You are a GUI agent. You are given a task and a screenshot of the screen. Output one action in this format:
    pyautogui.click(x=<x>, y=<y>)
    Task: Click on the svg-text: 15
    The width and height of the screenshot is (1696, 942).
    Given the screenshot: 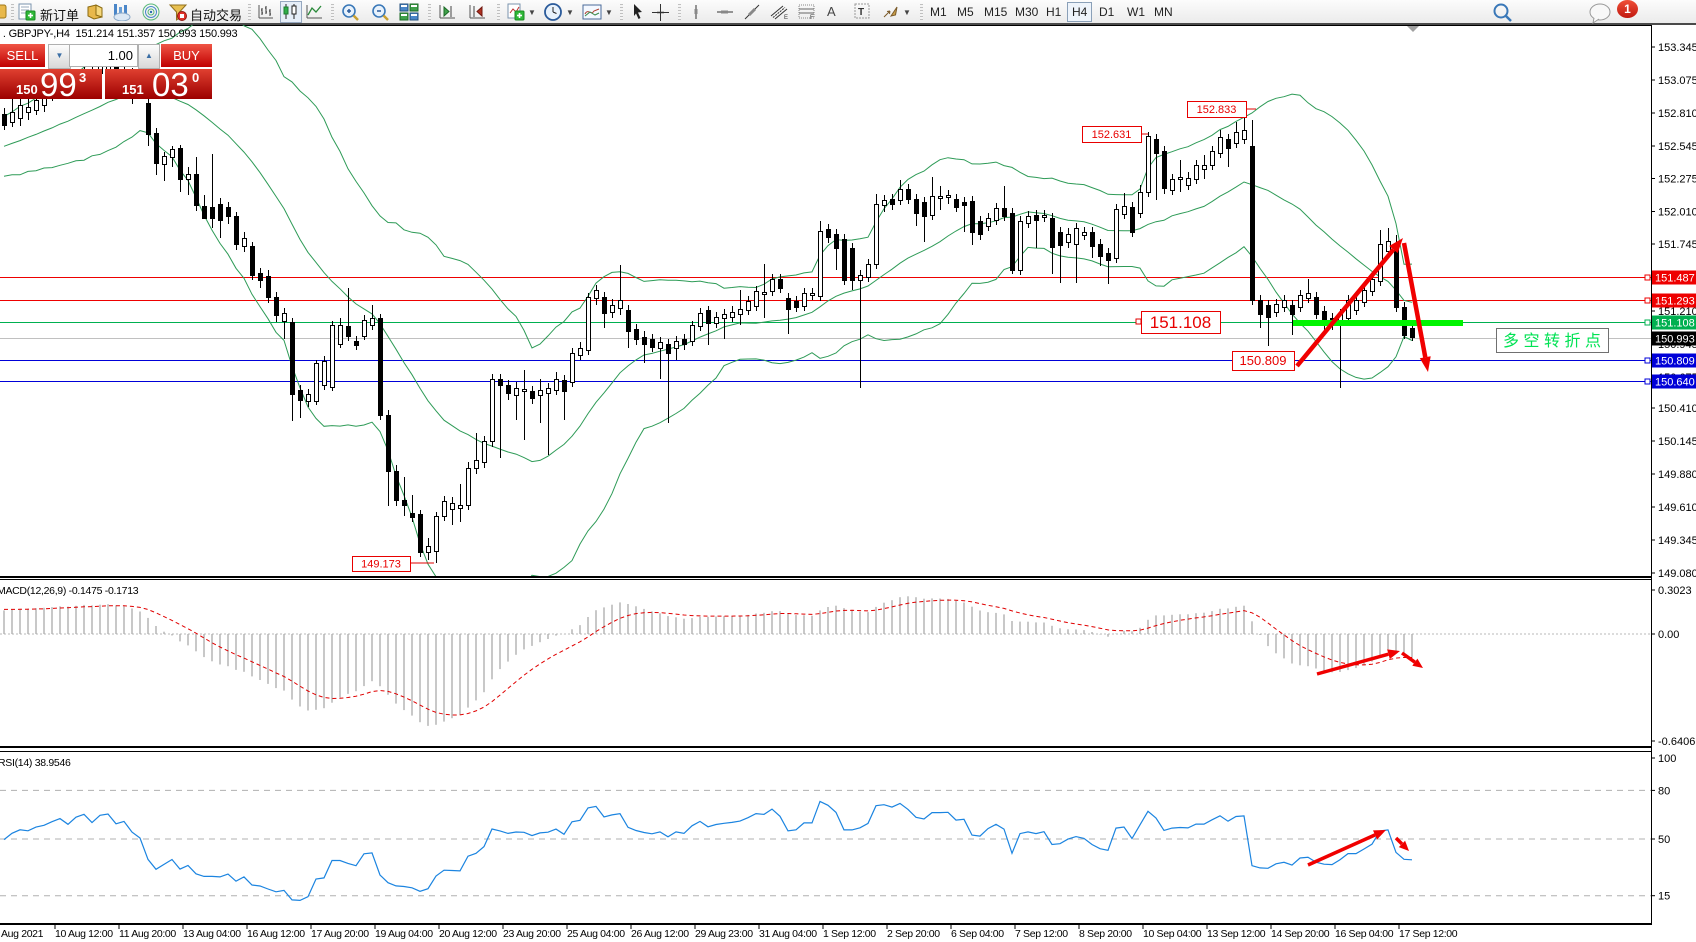 What is the action you would take?
    pyautogui.click(x=1664, y=897)
    